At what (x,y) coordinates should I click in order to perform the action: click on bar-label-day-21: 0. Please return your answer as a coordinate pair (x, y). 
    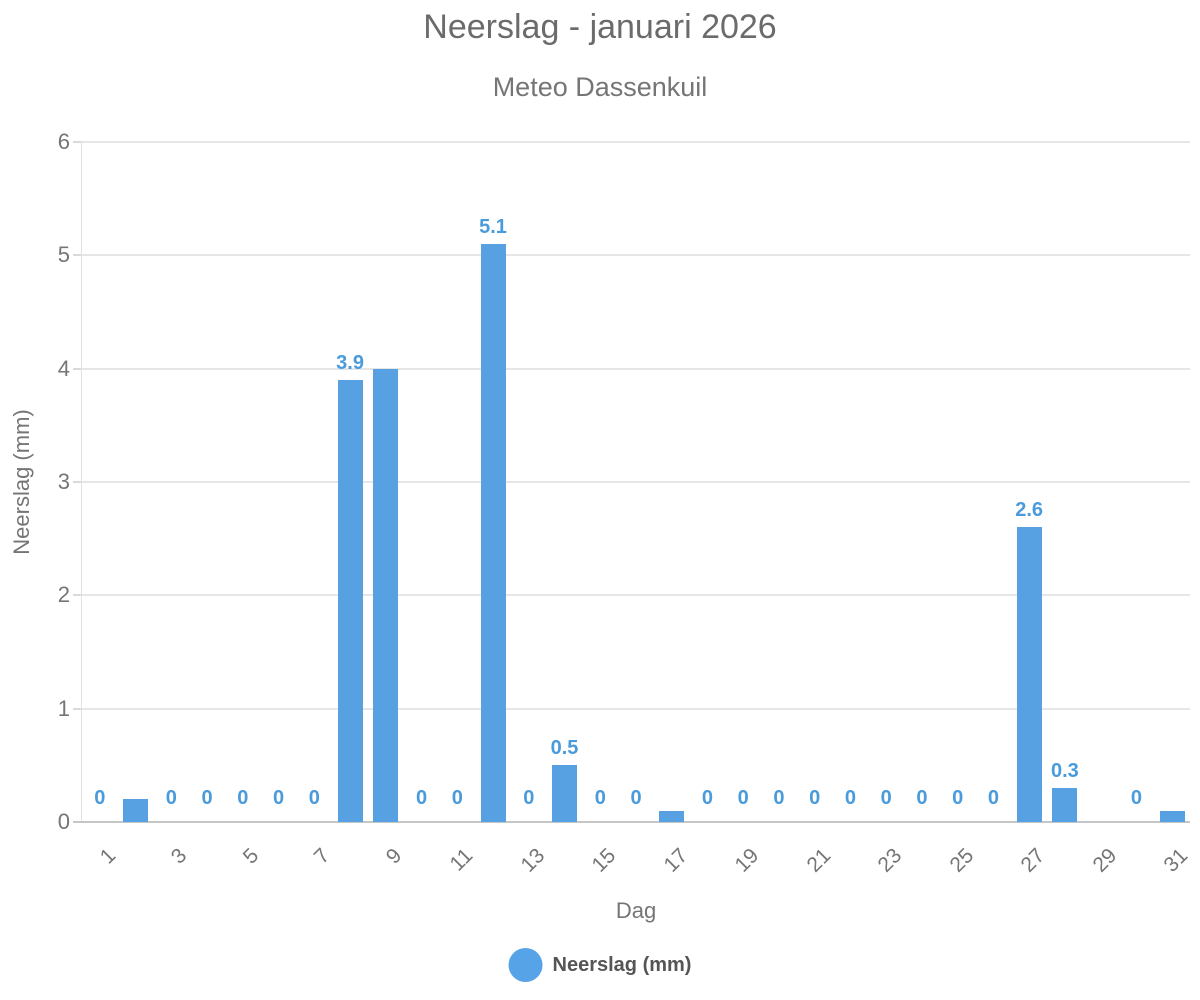
    Looking at the image, I should click on (815, 798).